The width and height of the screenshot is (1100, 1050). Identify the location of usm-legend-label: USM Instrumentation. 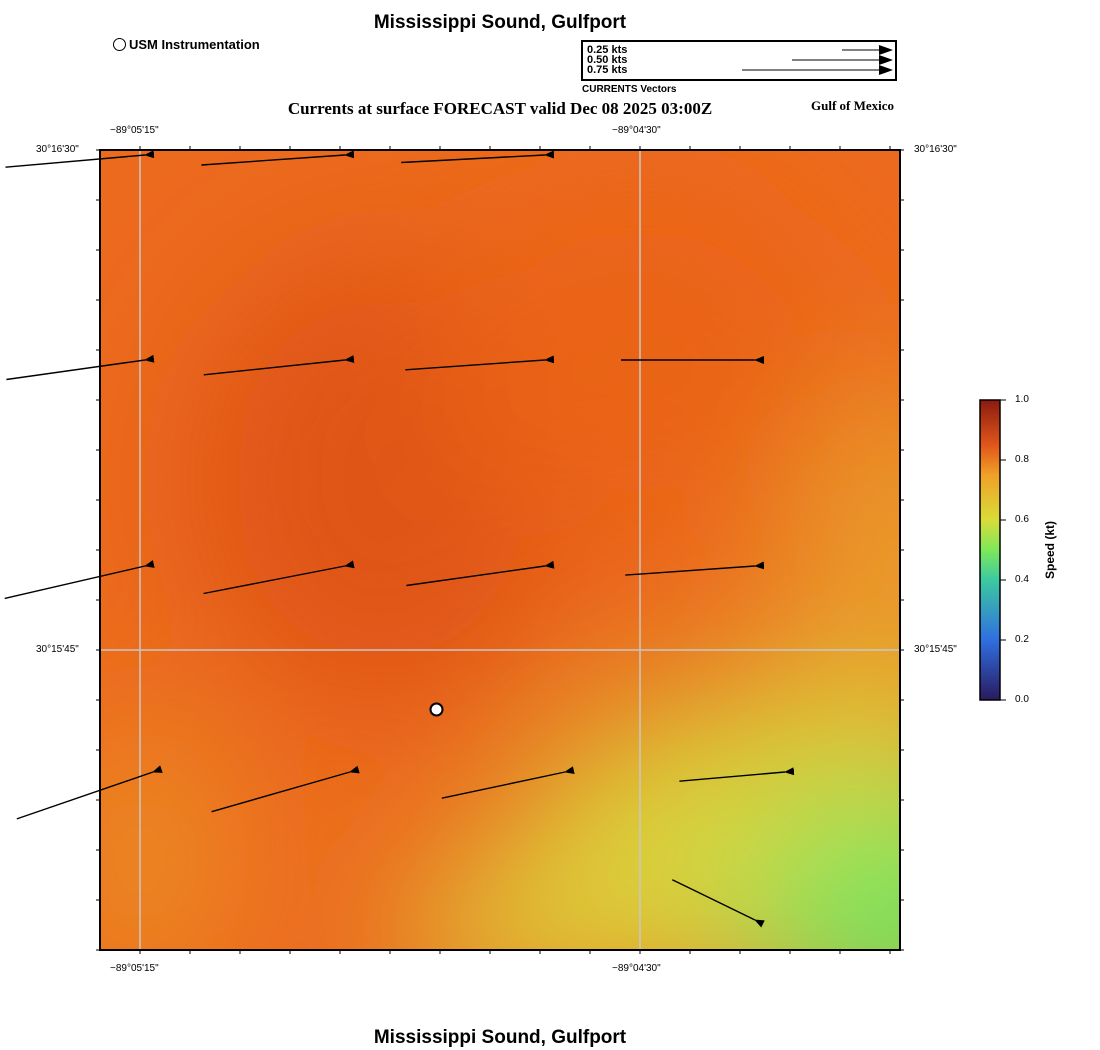
(194, 44).